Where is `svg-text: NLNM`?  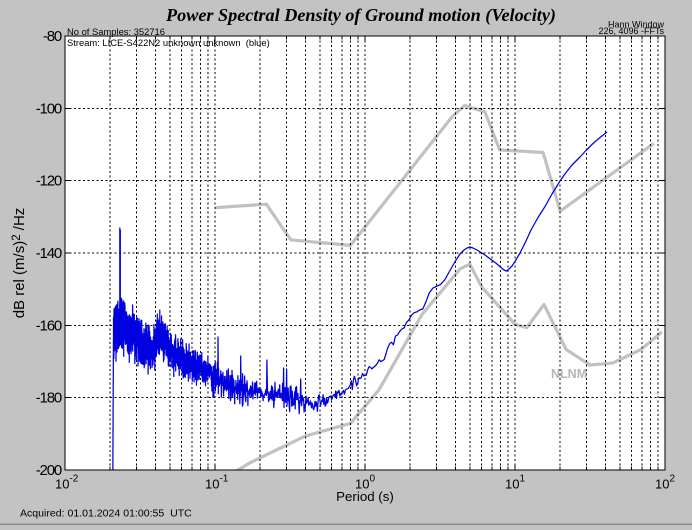
svg-text: NLNM is located at coordinates (569, 374).